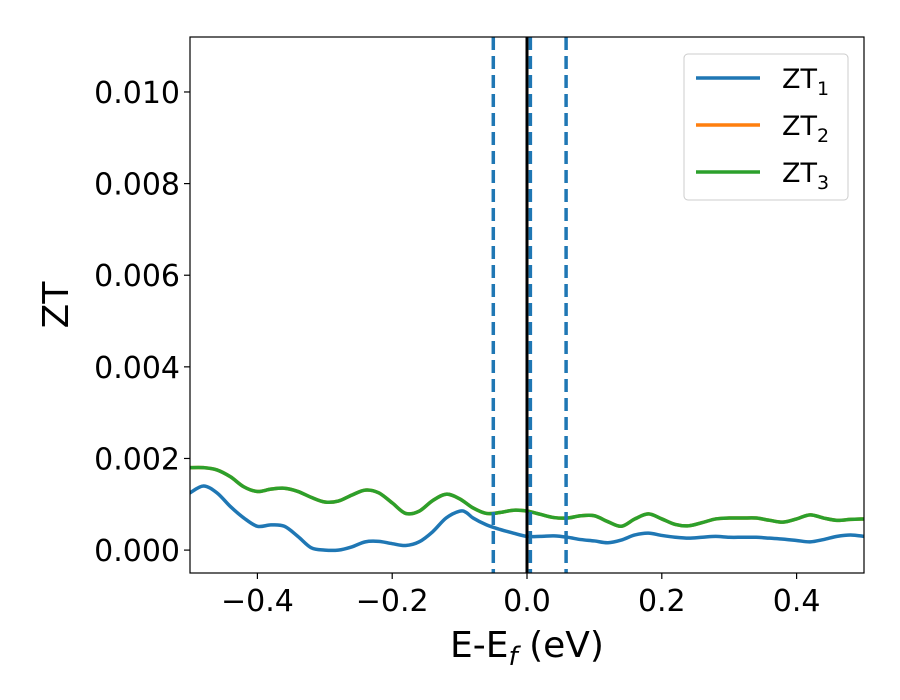  Describe the element at coordinates (137, 185) in the screenshot. I see `y-tick-label: 0.008` at that location.